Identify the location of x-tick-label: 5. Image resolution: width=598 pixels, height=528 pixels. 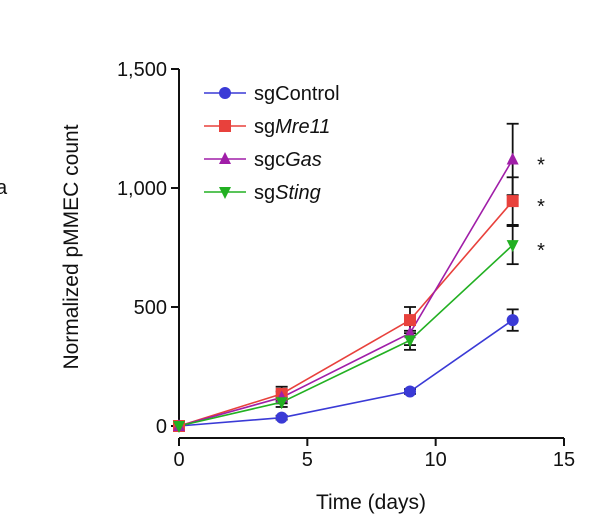
(307, 460).